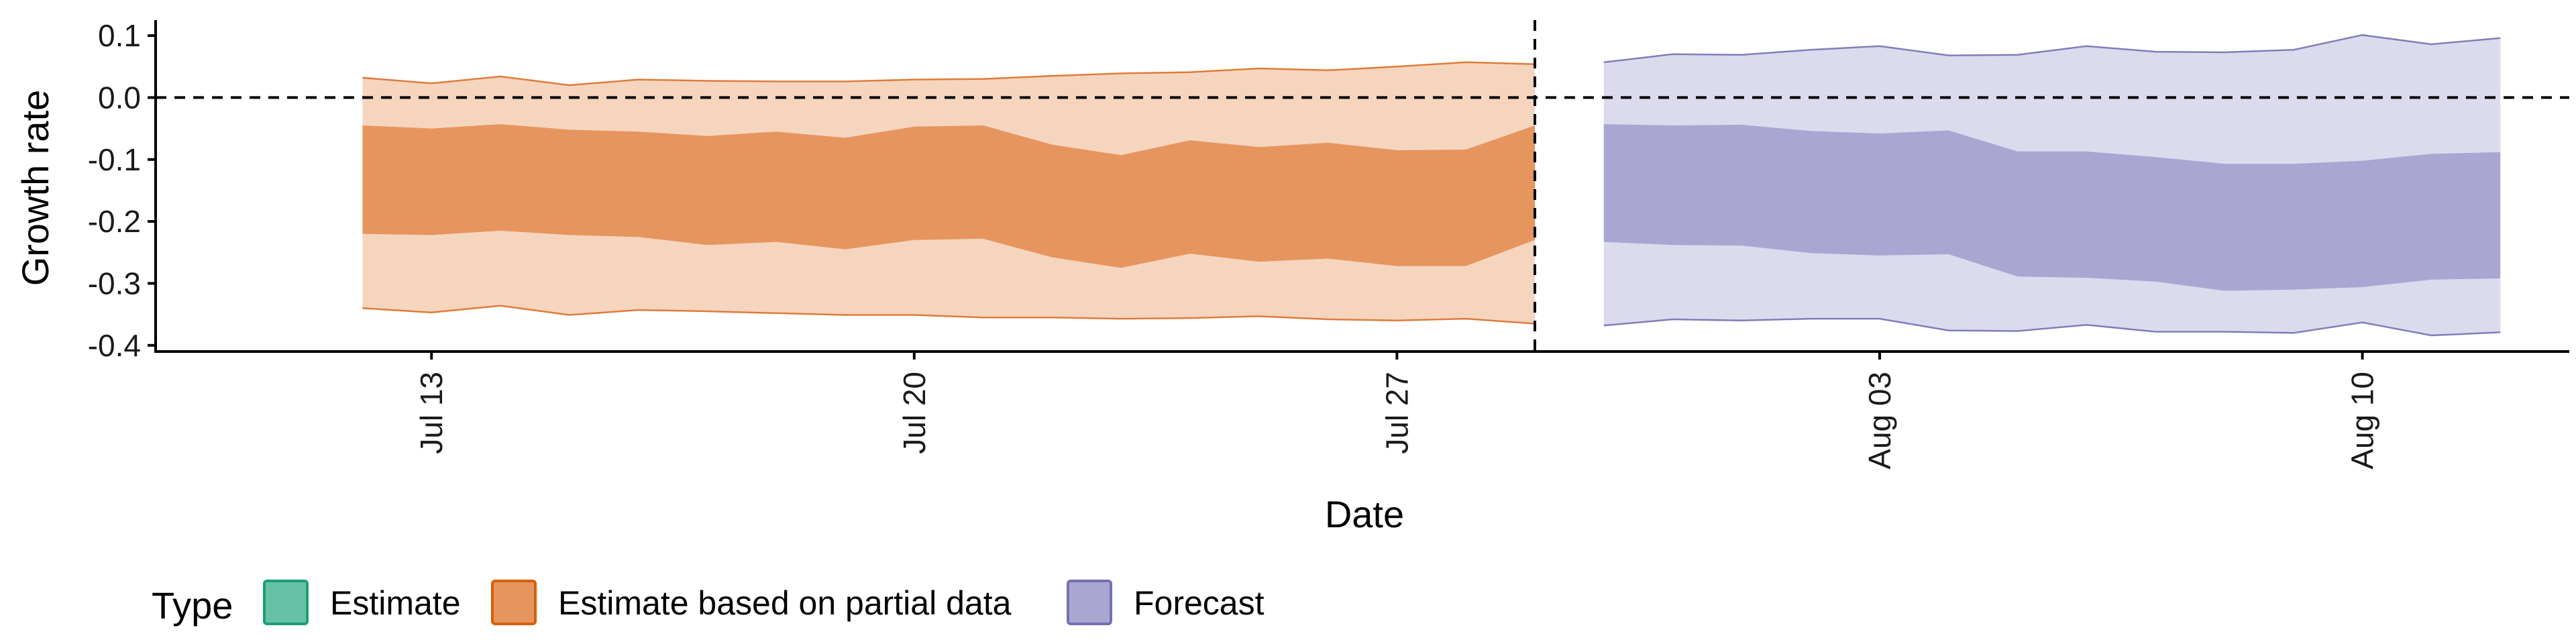  Describe the element at coordinates (785, 603) in the screenshot. I see `legend-label-estimate-based-on-partial-data: Estimate based on partial data` at that location.